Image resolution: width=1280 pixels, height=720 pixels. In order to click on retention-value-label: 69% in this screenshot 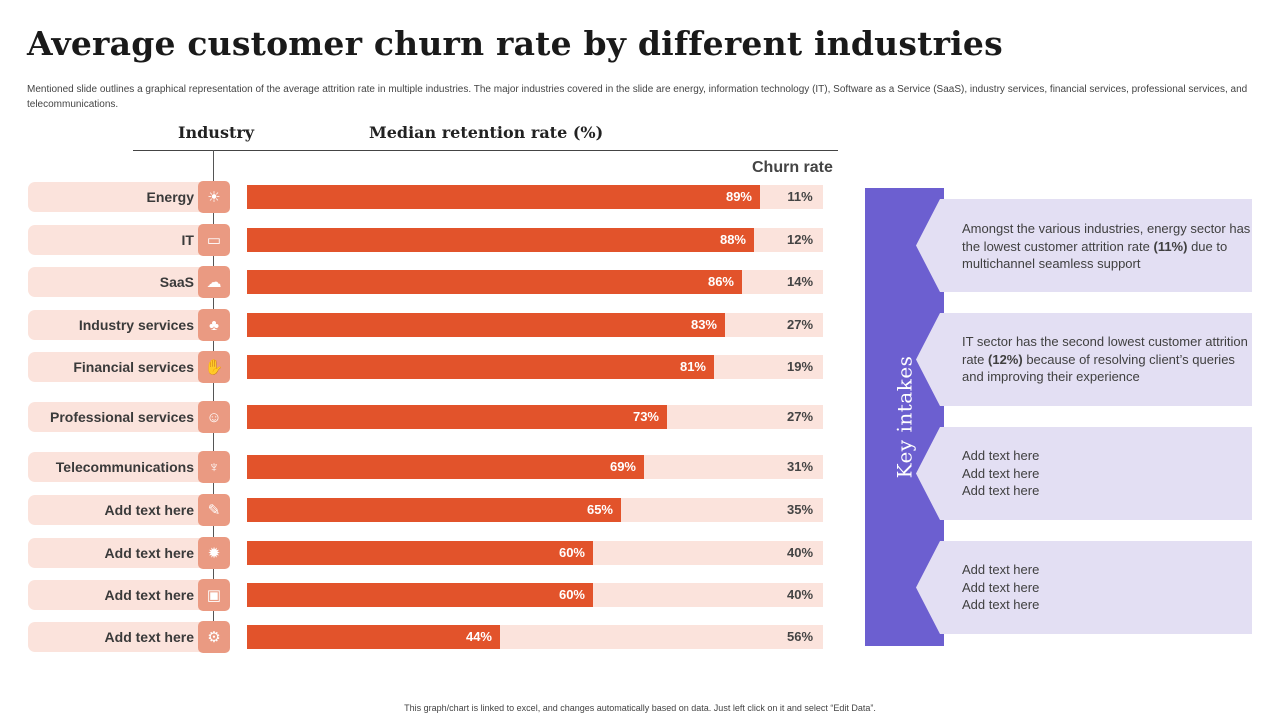, I will do `click(622, 466)`.